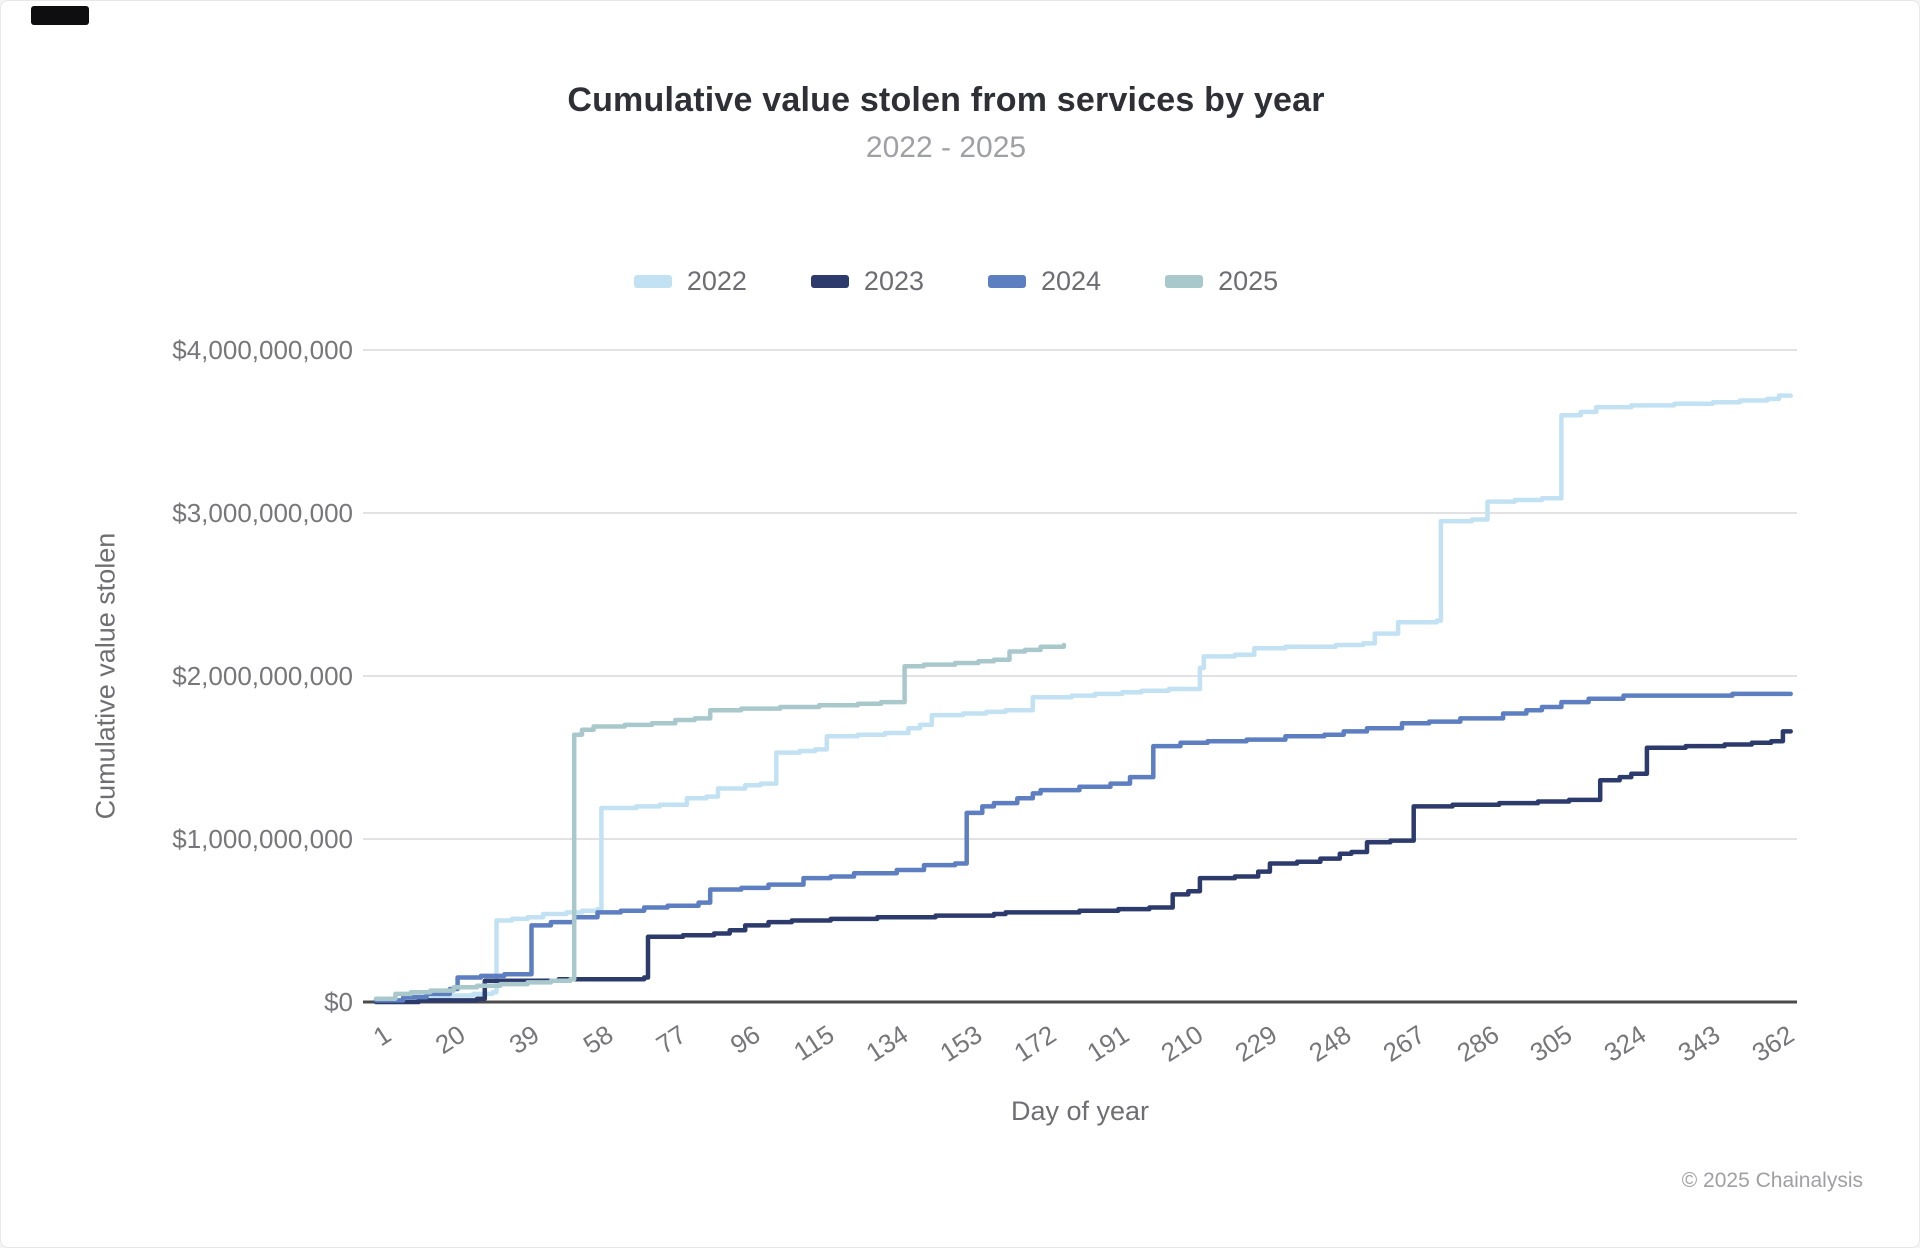 The image size is (1920, 1248). What do you see at coordinates (262, 676) in the screenshot?
I see `y-tick-label: $2,000,000,000` at bounding box center [262, 676].